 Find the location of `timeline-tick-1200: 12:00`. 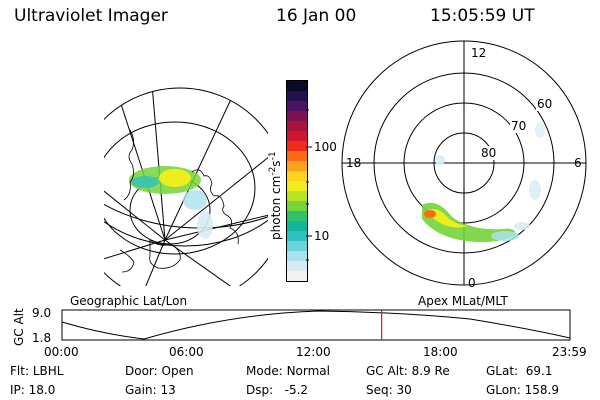

timeline-tick-1200: 12:00 is located at coordinates (313, 352).